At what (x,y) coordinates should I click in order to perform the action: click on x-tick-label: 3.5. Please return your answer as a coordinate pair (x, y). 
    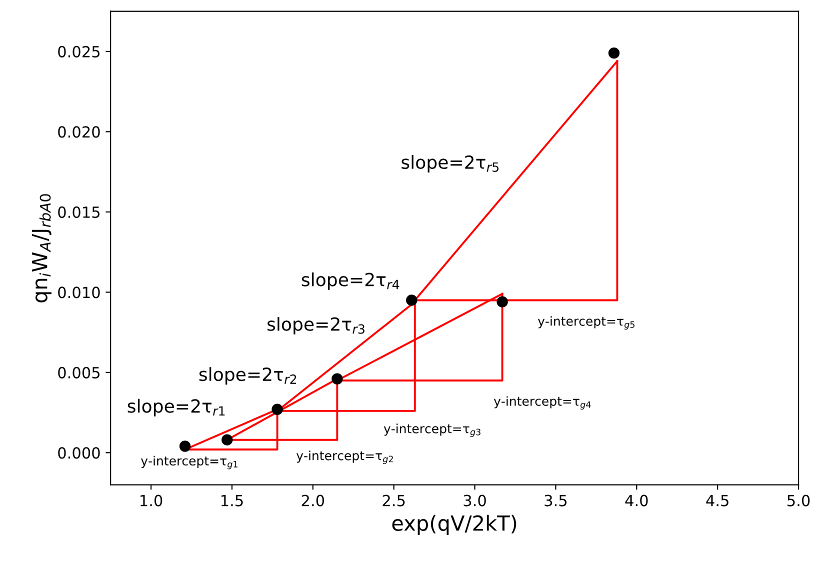
    Looking at the image, I should click on (555, 500).